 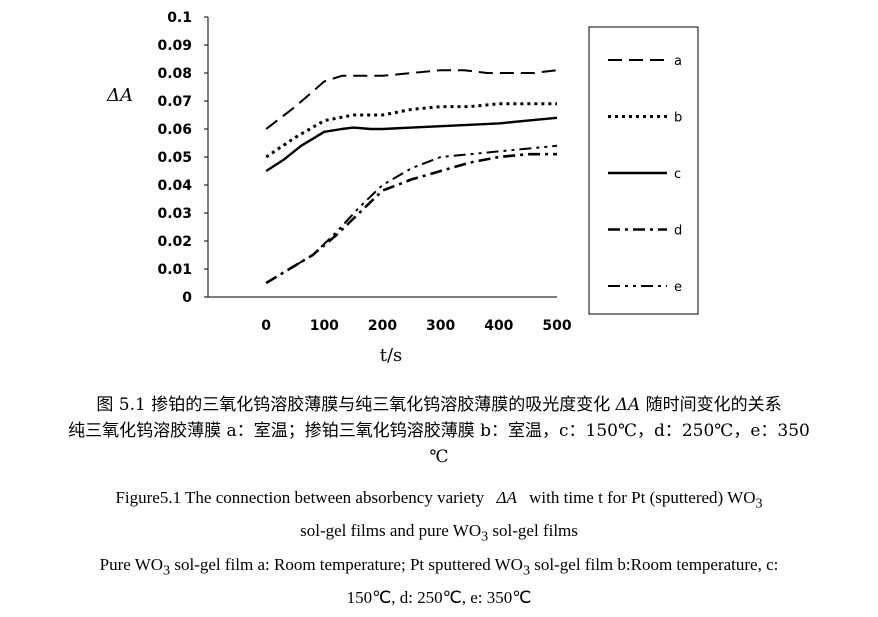 What do you see at coordinates (324, 326) in the screenshot?
I see `x-tick-label: 100` at bounding box center [324, 326].